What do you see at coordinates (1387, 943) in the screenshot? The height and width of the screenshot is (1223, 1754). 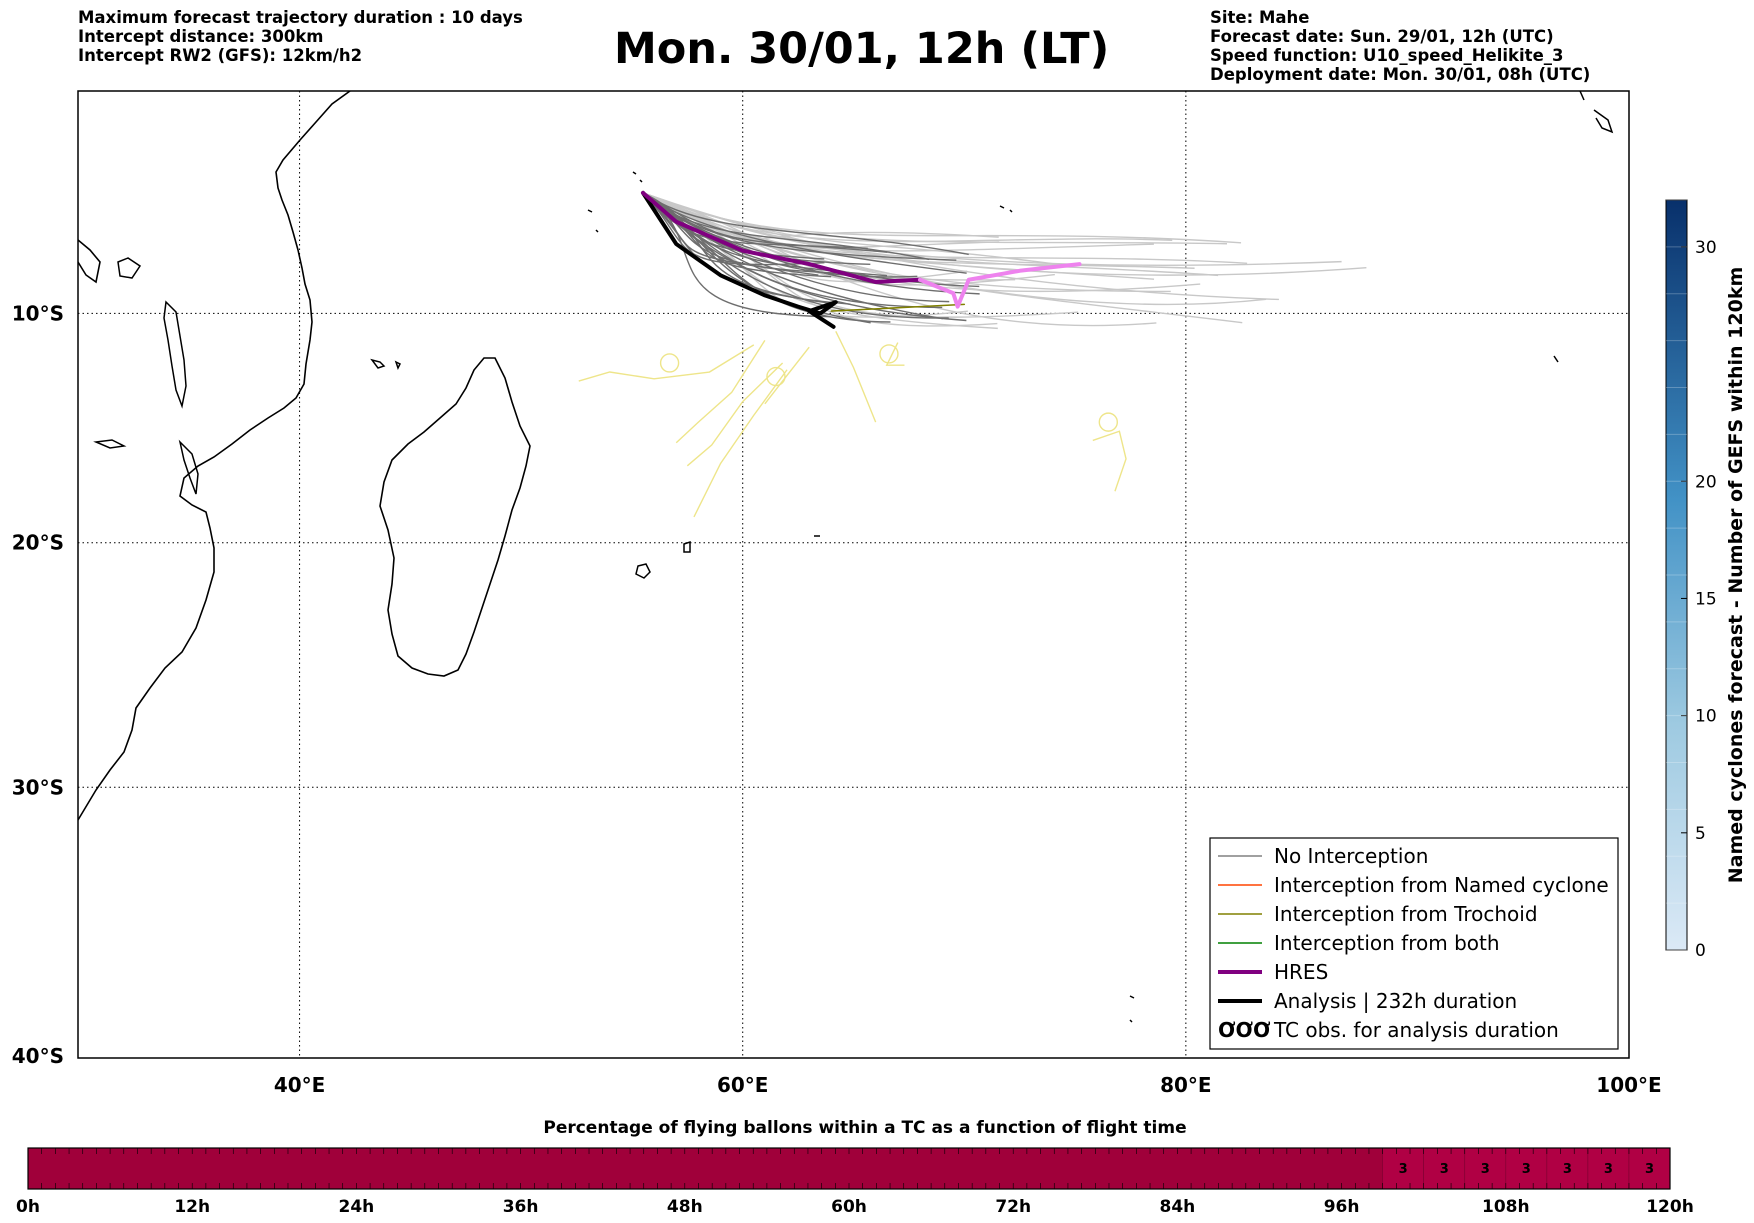 I see `legend-label: Interception from both` at bounding box center [1387, 943].